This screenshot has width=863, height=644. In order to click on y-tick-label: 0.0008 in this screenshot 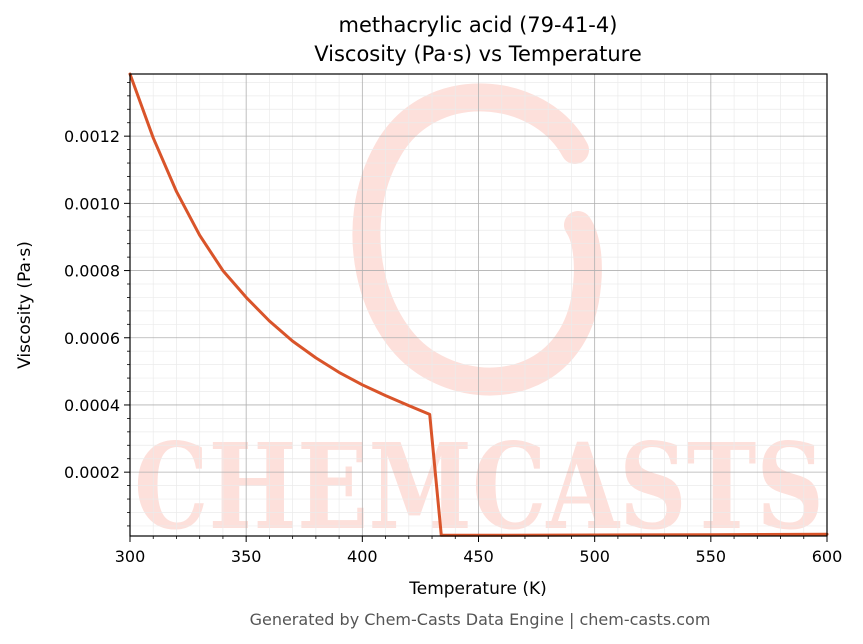, I will do `click(92, 271)`.